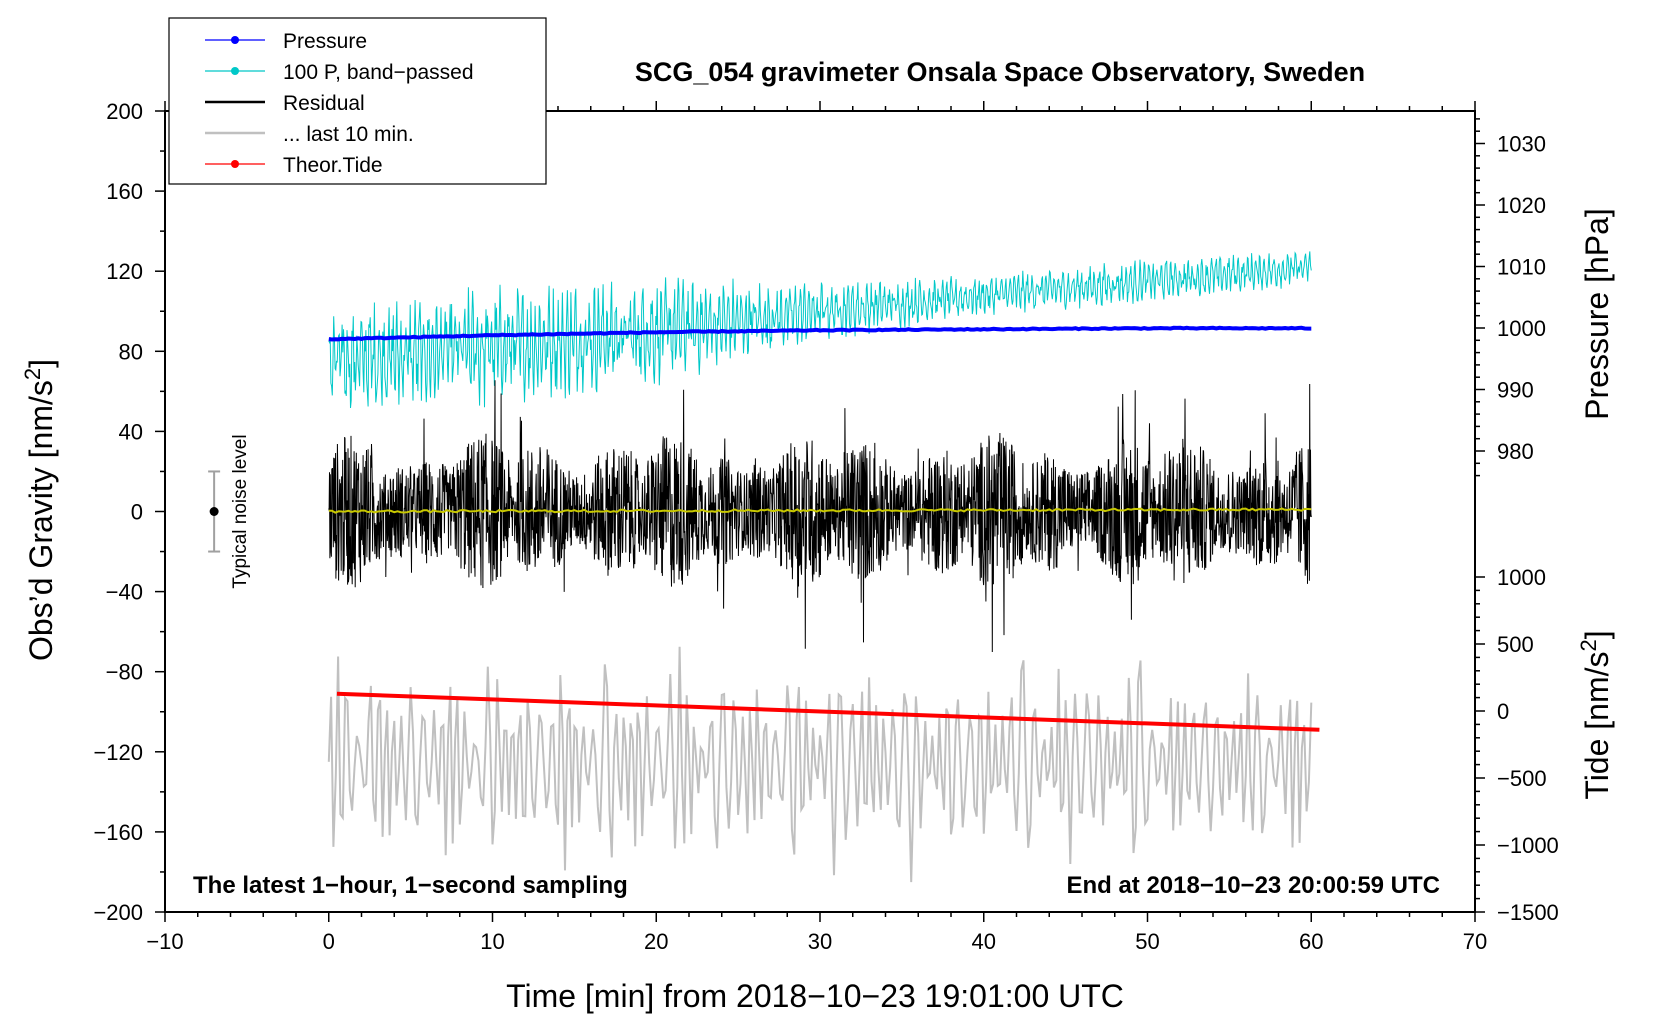  I want to click on y-axis-title-left-sup: 2, so click(32, 374).